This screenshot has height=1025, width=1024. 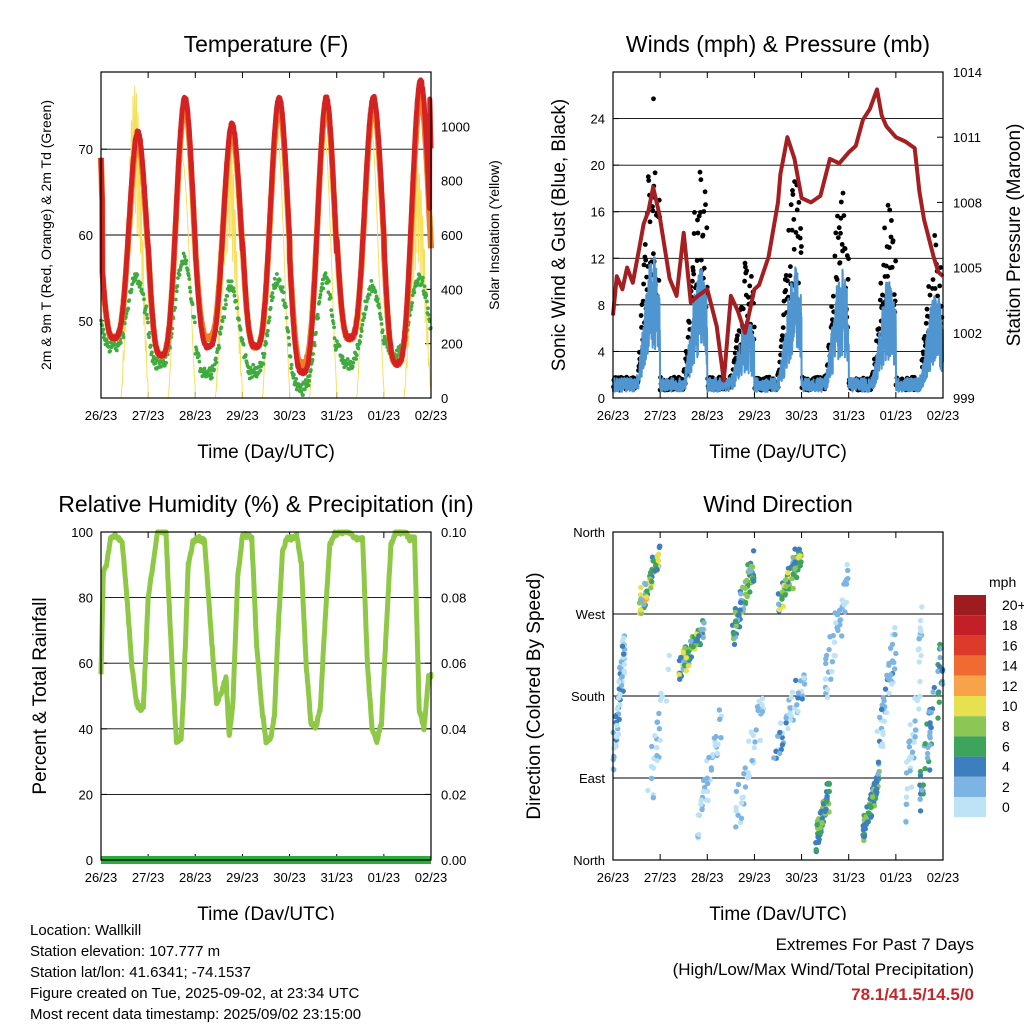 What do you see at coordinates (1006, 807) in the screenshot?
I see `legend-label: 0` at bounding box center [1006, 807].